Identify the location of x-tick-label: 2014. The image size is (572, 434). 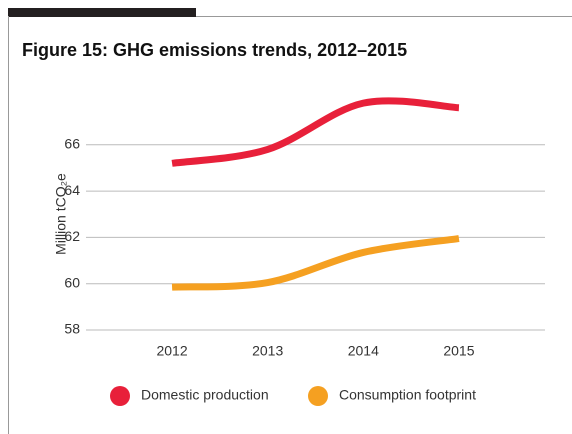
(363, 351).